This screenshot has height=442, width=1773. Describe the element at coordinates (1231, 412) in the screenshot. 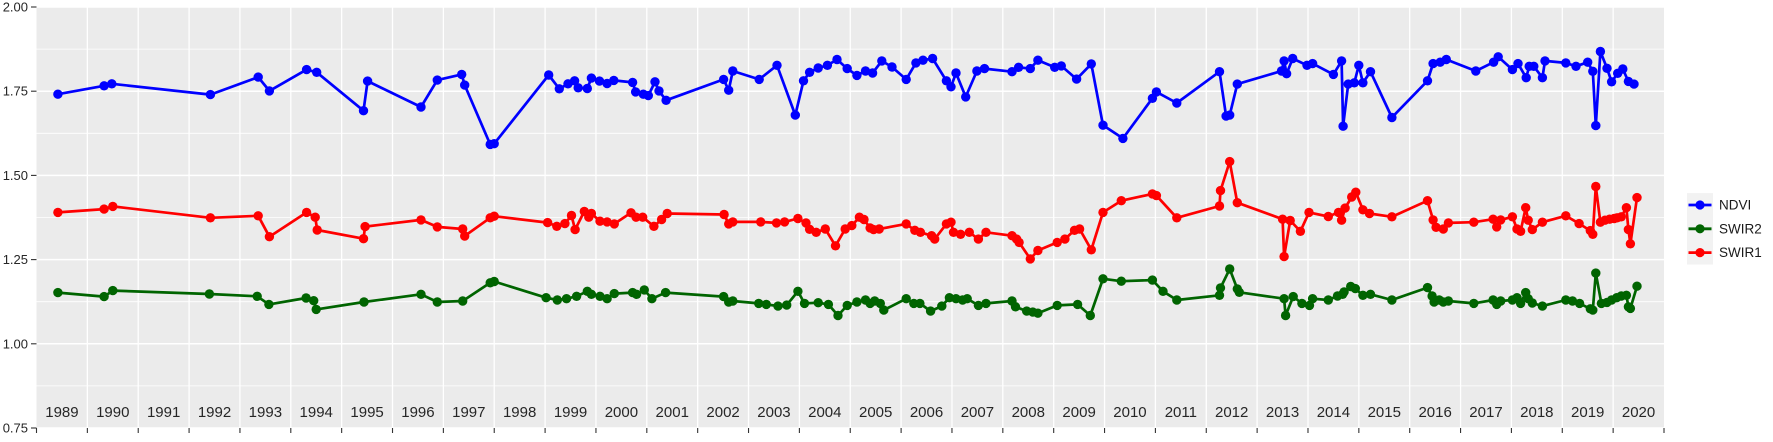

I see `x-tick-label-2012: 2012` at that location.